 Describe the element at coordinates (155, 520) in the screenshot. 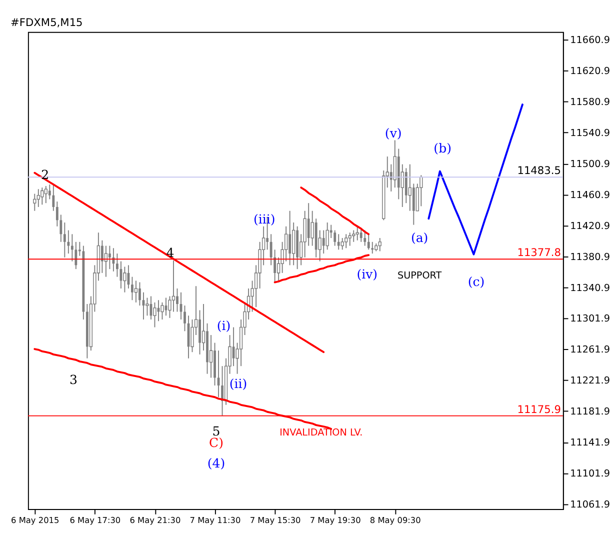

I see `x-tick-label: 6 May 21:30` at that location.